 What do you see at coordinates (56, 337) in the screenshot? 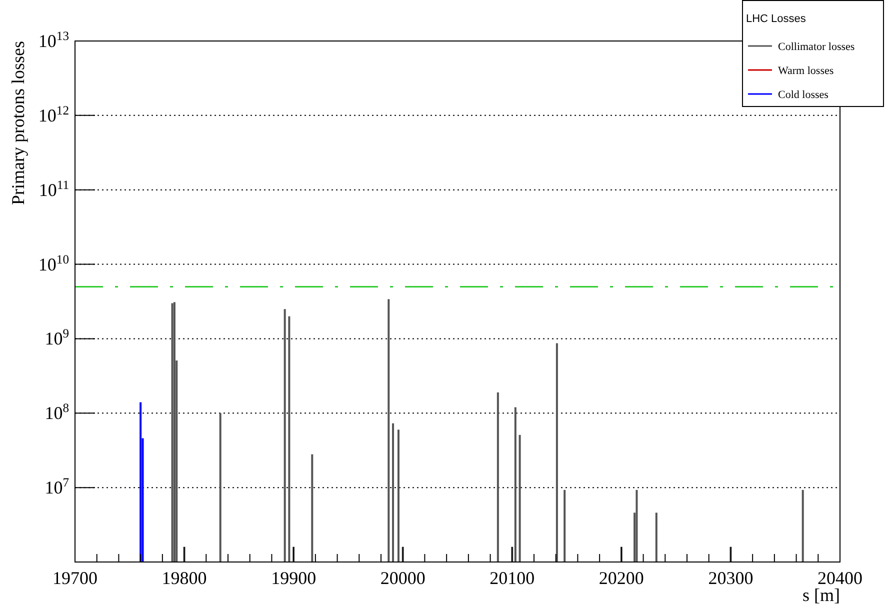
I see `y-tick-label: 10$^{9}$` at bounding box center [56, 337].